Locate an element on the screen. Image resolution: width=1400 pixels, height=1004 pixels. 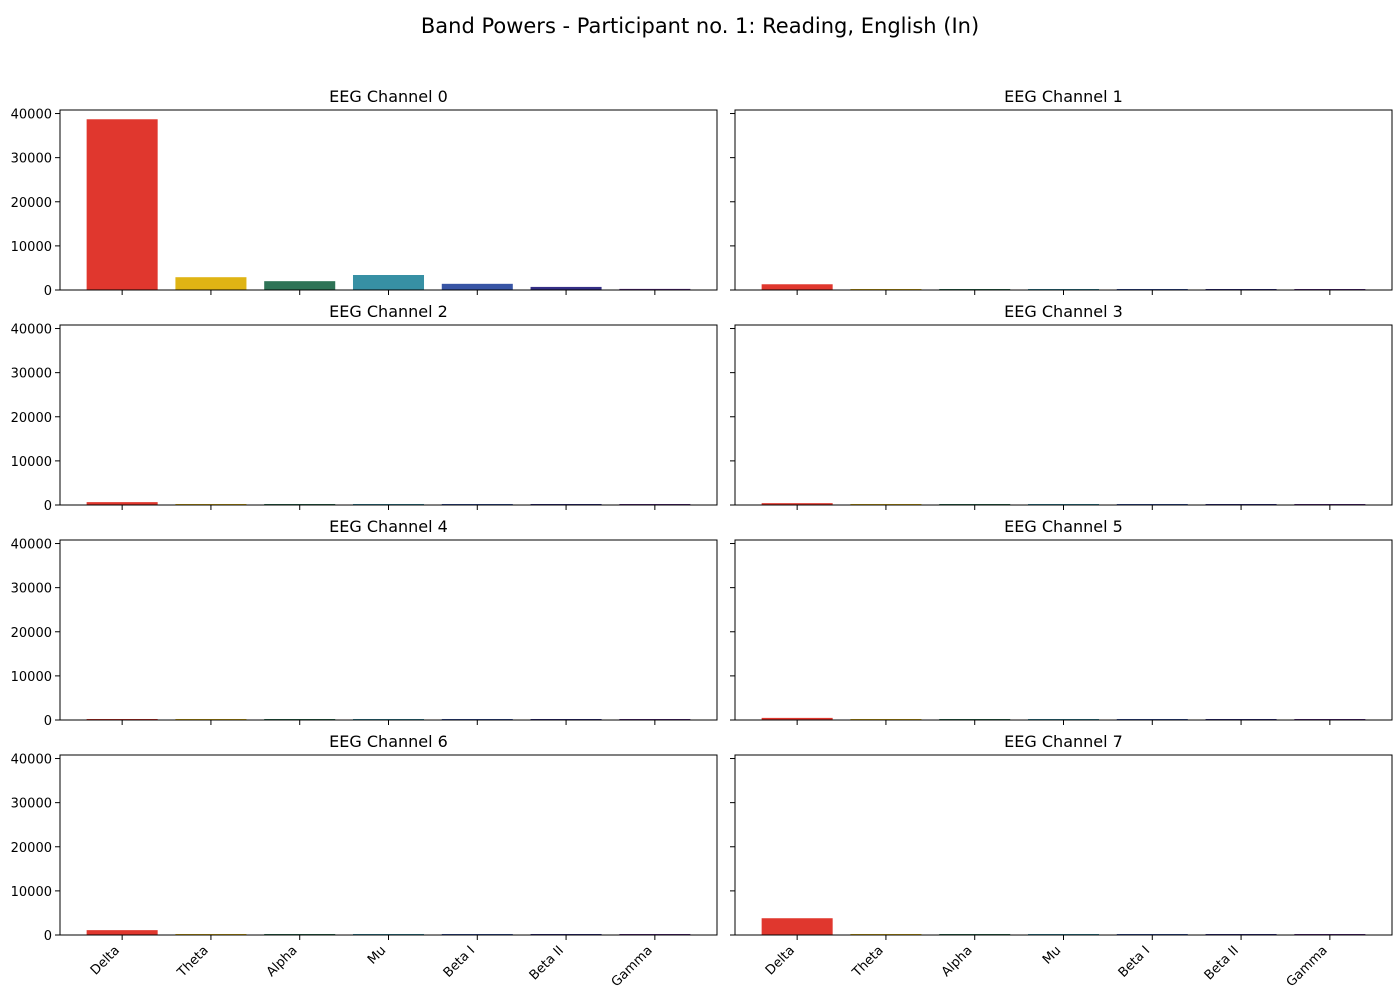
subplot-4: EEG Channel 4 0 10000 20000 30000 40000 is located at coordinates (364, 623).